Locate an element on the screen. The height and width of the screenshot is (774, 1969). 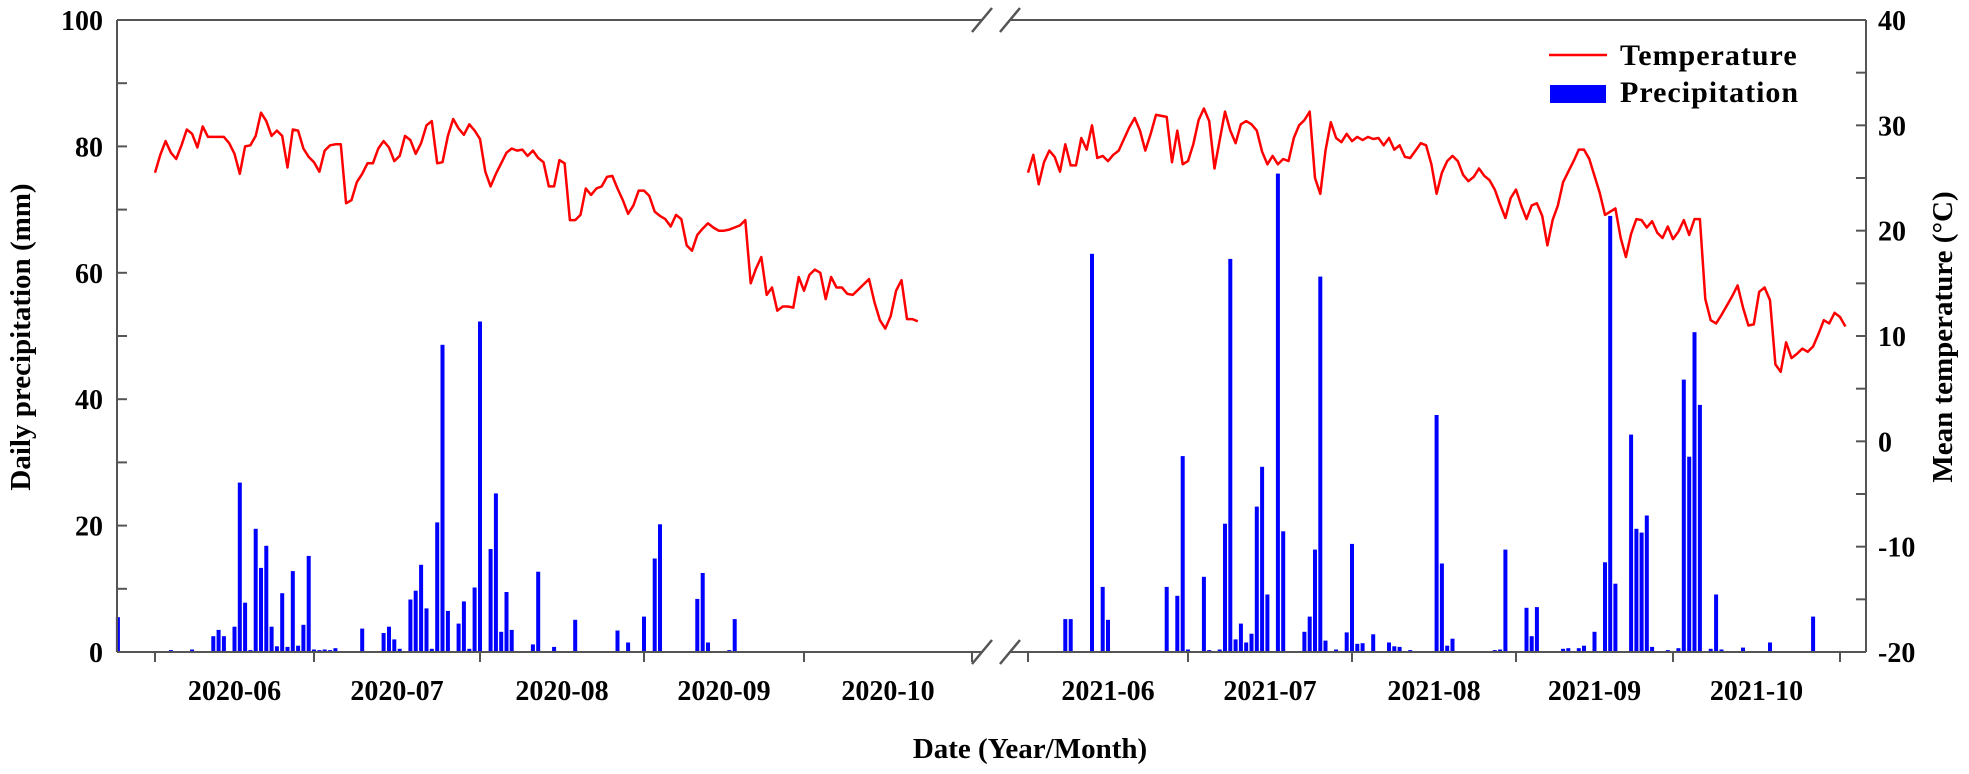
x-month-label: 2020-06 is located at coordinates (234, 691).